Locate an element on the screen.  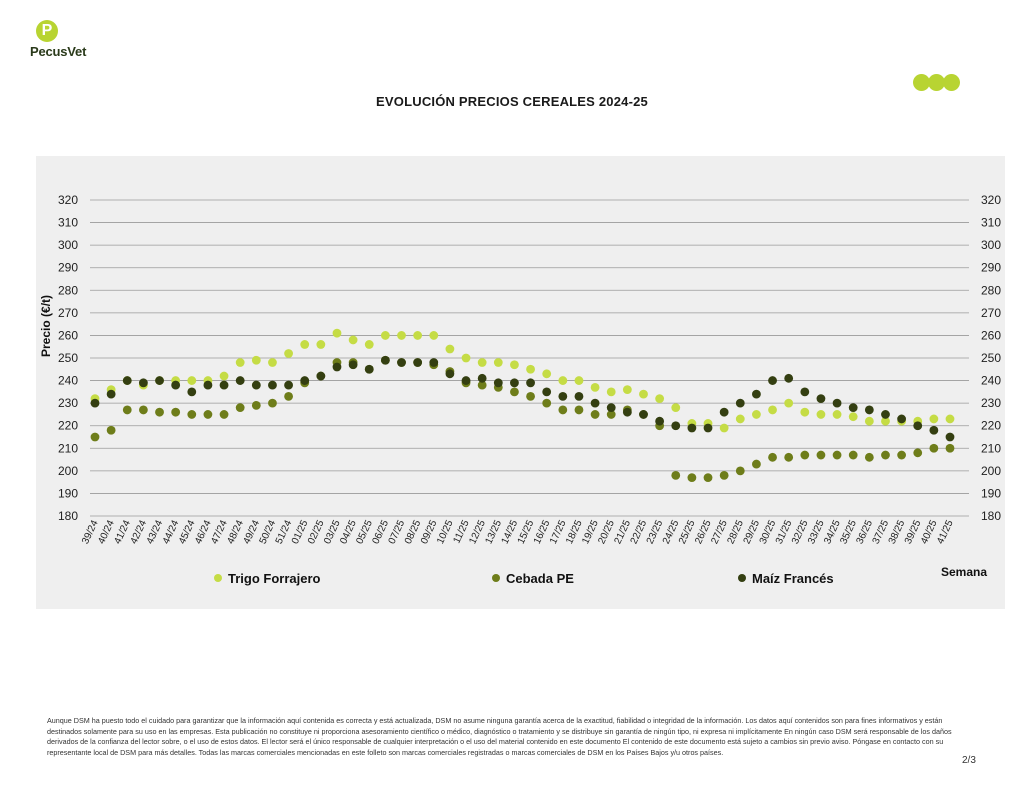
brand-mark-letter: P is located at coordinates (47, 30).